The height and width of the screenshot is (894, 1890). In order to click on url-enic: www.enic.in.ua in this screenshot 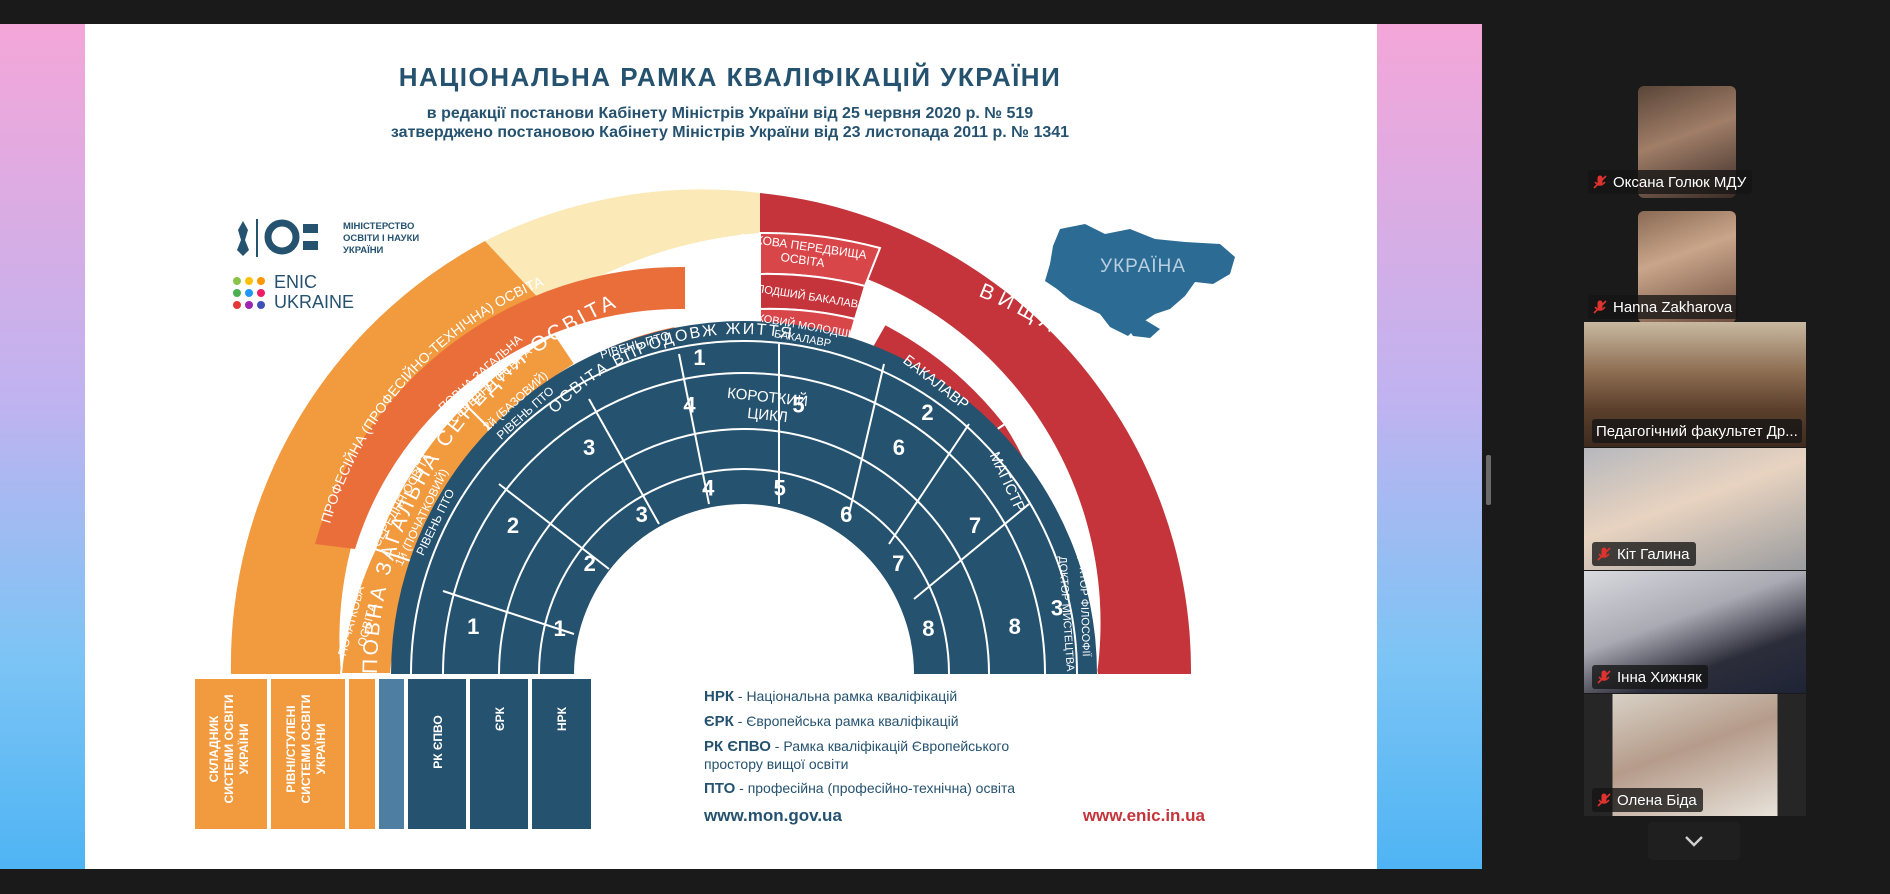, I will do `click(1144, 815)`.